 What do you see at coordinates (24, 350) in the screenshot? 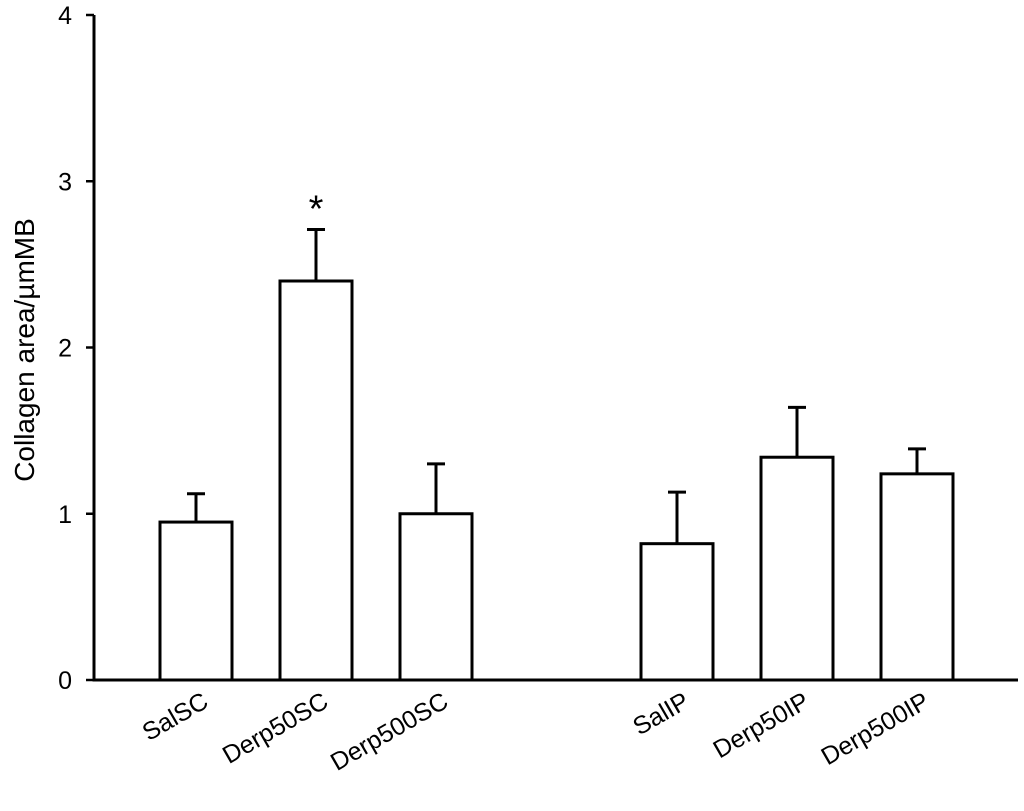
I see `y-axis-title: Collagen area/µmMB` at bounding box center [24, 350].